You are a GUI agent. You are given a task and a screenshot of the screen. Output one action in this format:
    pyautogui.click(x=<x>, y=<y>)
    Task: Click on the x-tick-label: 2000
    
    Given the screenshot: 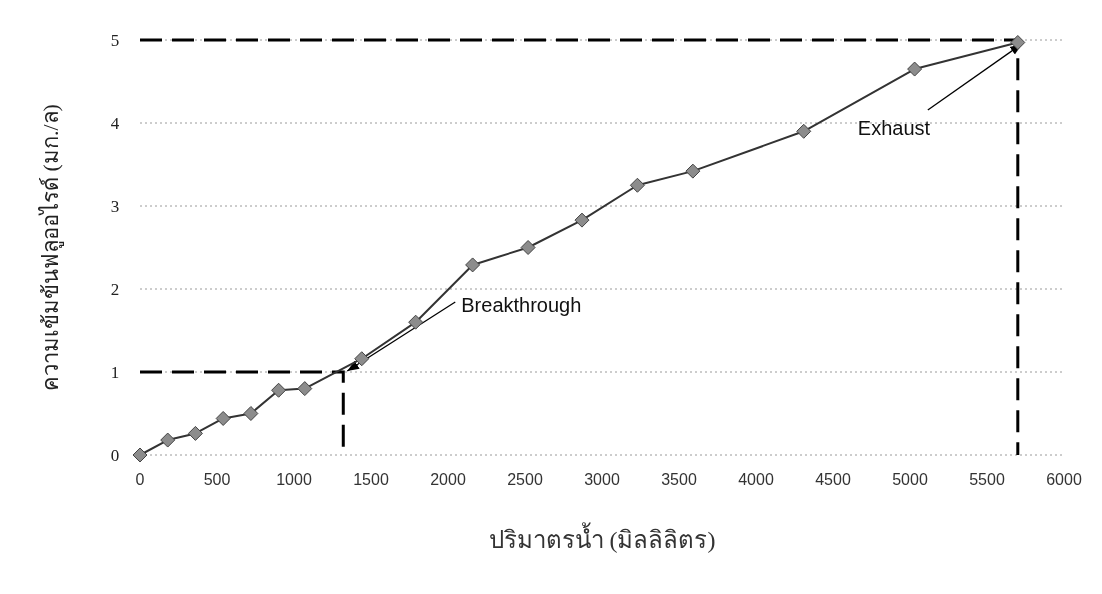 What is the action you would take?
    pyautogui.click(x=448, y=479)
    